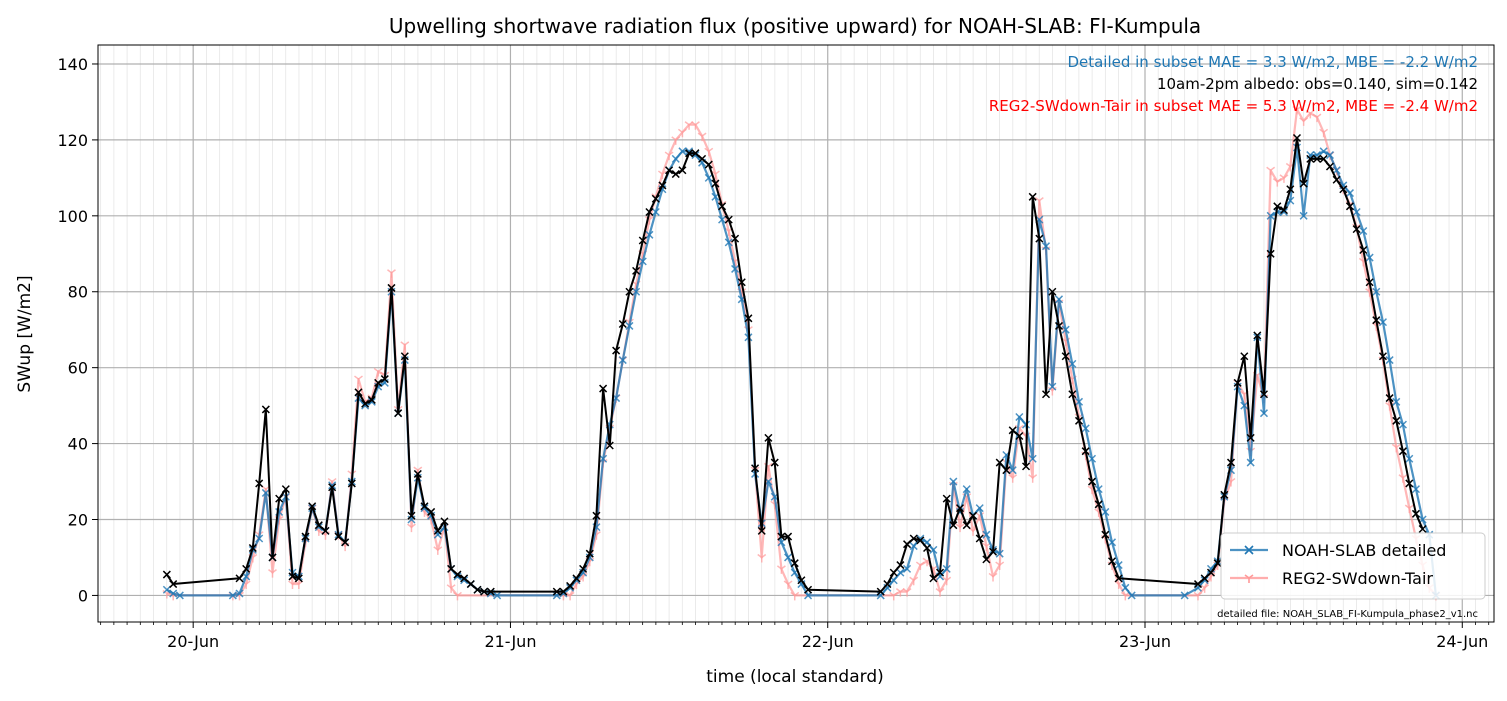 This screenshot has width=1507, height=701. I want to click on annotation-albedo: 10am-2pm albedo: obs=0.140, sim=0.142, so click(1317, 84).